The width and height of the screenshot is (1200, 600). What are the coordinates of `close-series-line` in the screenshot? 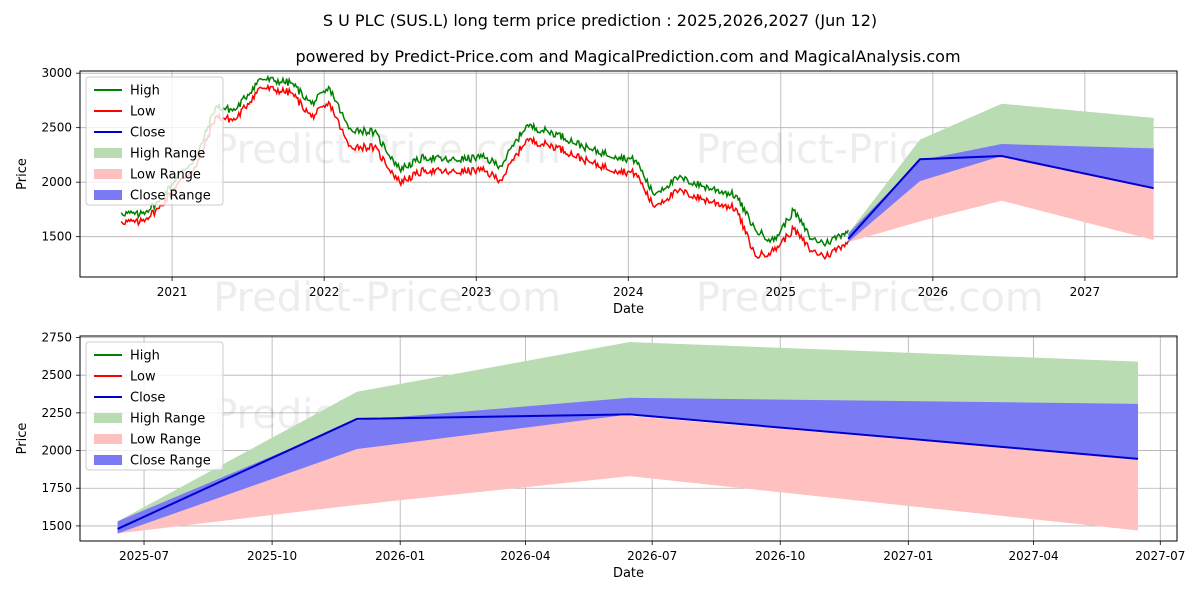 It's located at (1000, 197).